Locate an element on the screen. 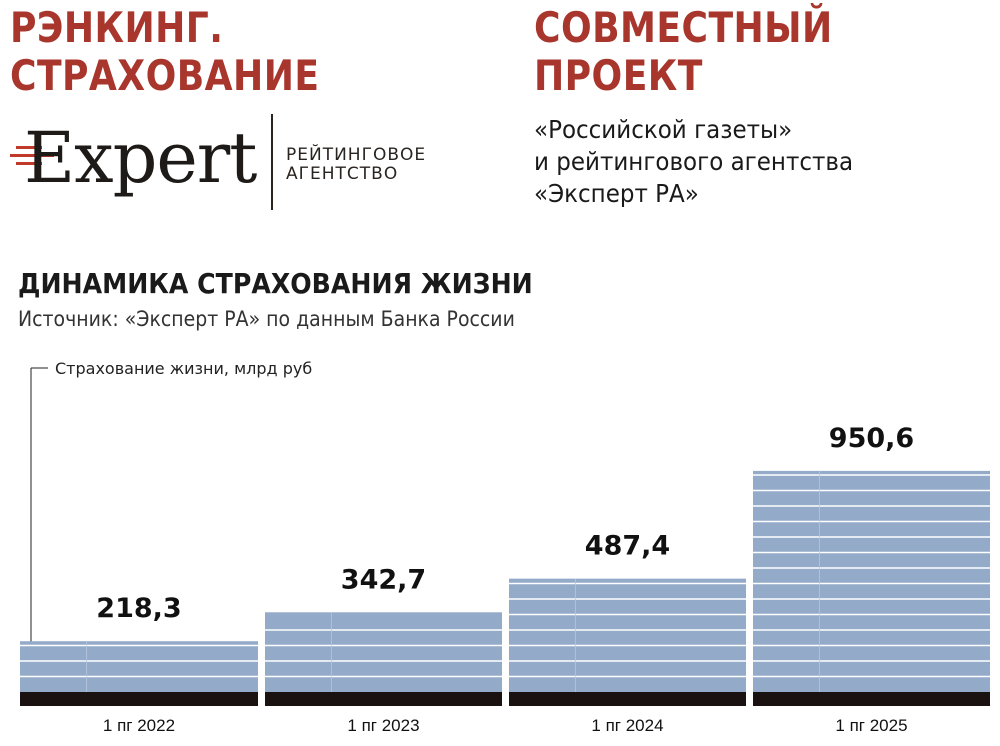 The image size is (1000, 746). value-label: 487,4 is located at coordinates (627, 546).